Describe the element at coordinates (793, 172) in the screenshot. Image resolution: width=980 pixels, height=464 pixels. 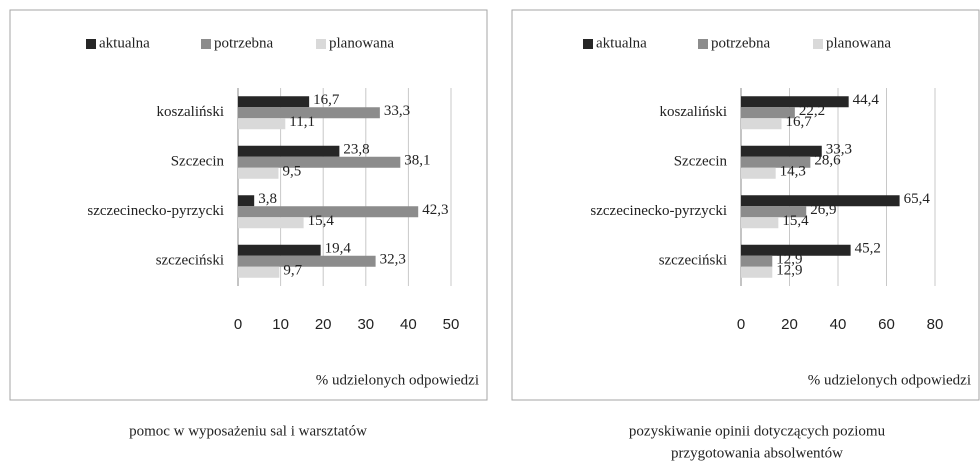
I see `data-label: 14,3` at that location.